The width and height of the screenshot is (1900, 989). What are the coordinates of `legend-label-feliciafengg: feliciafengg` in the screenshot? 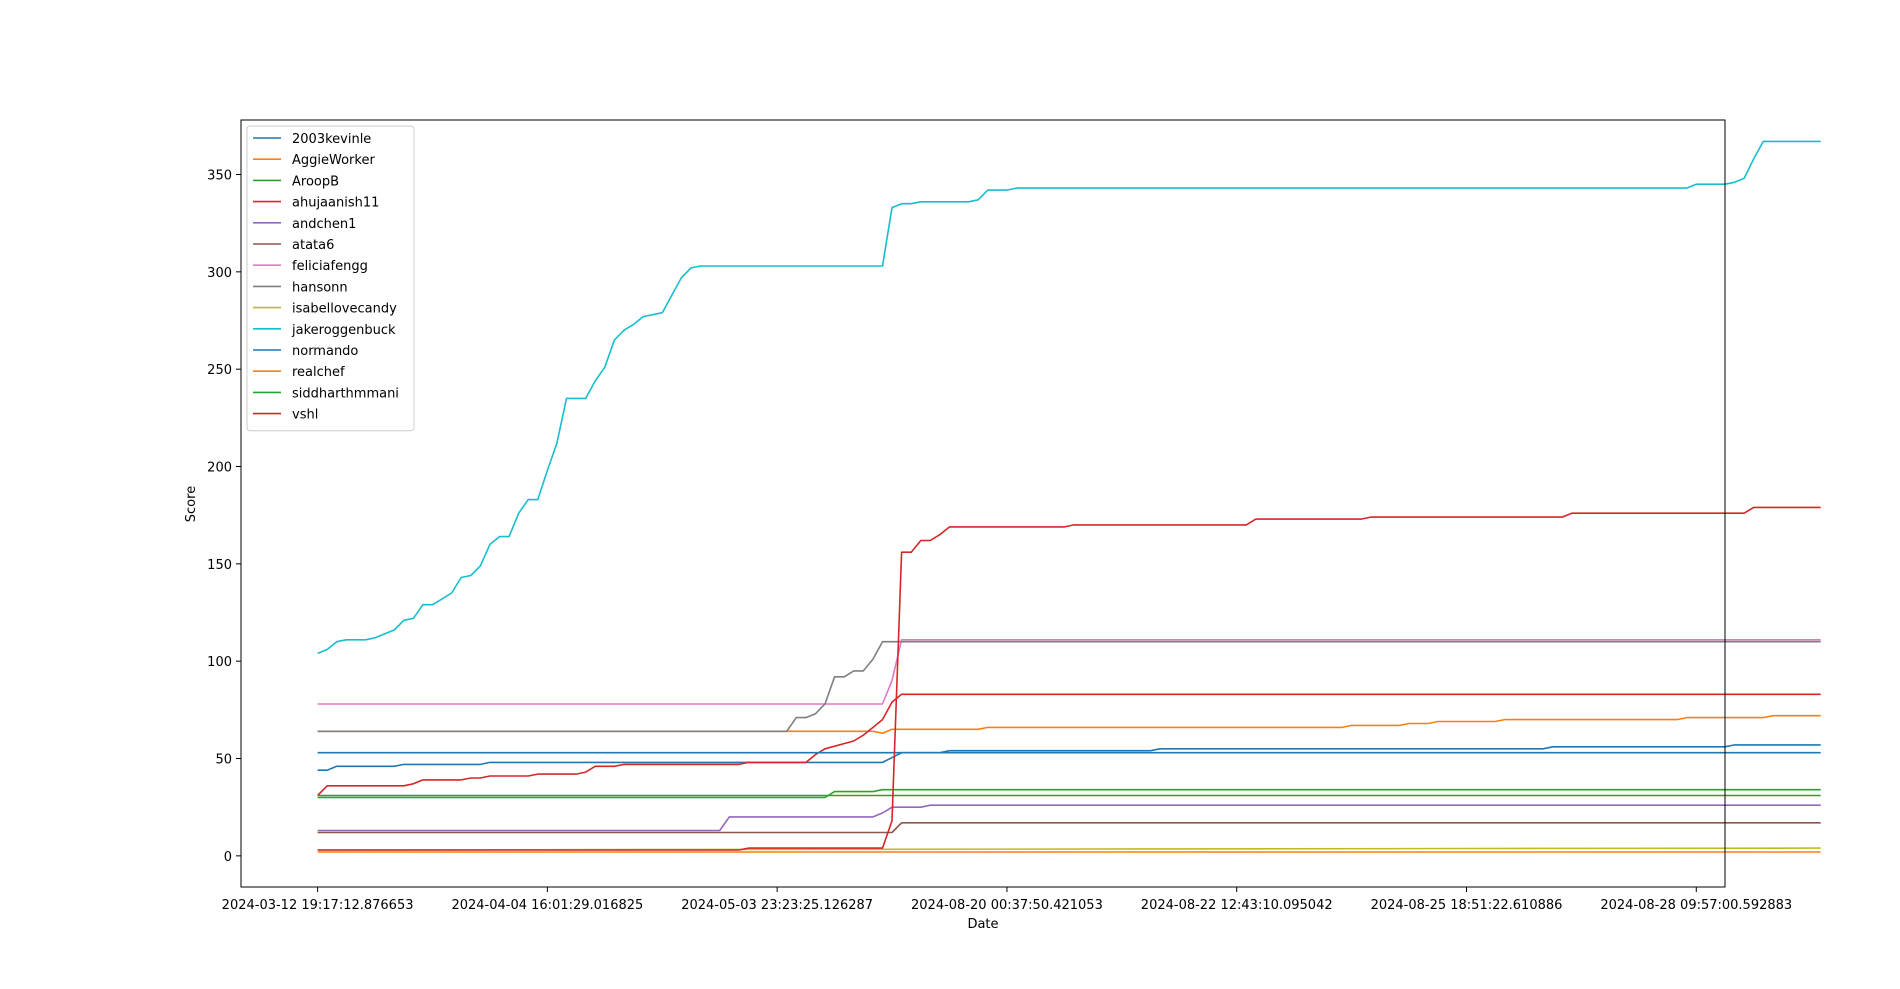 It's located at (330, 266).